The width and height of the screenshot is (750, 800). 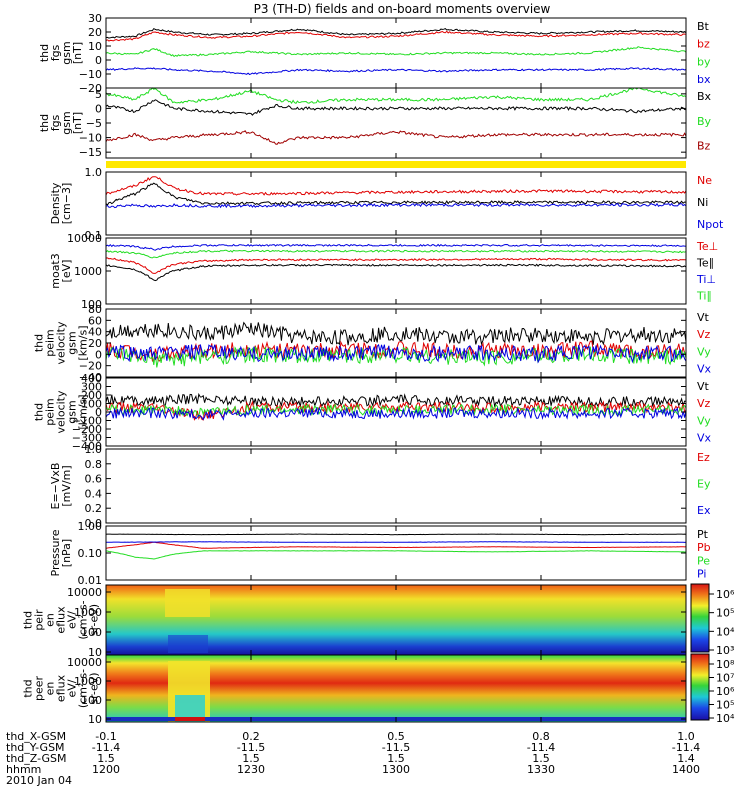 What do you see at coordinates (725, 678) in the screenshot?
I see `colorbar-label: 10⁷` at bounding box center [725, 678].